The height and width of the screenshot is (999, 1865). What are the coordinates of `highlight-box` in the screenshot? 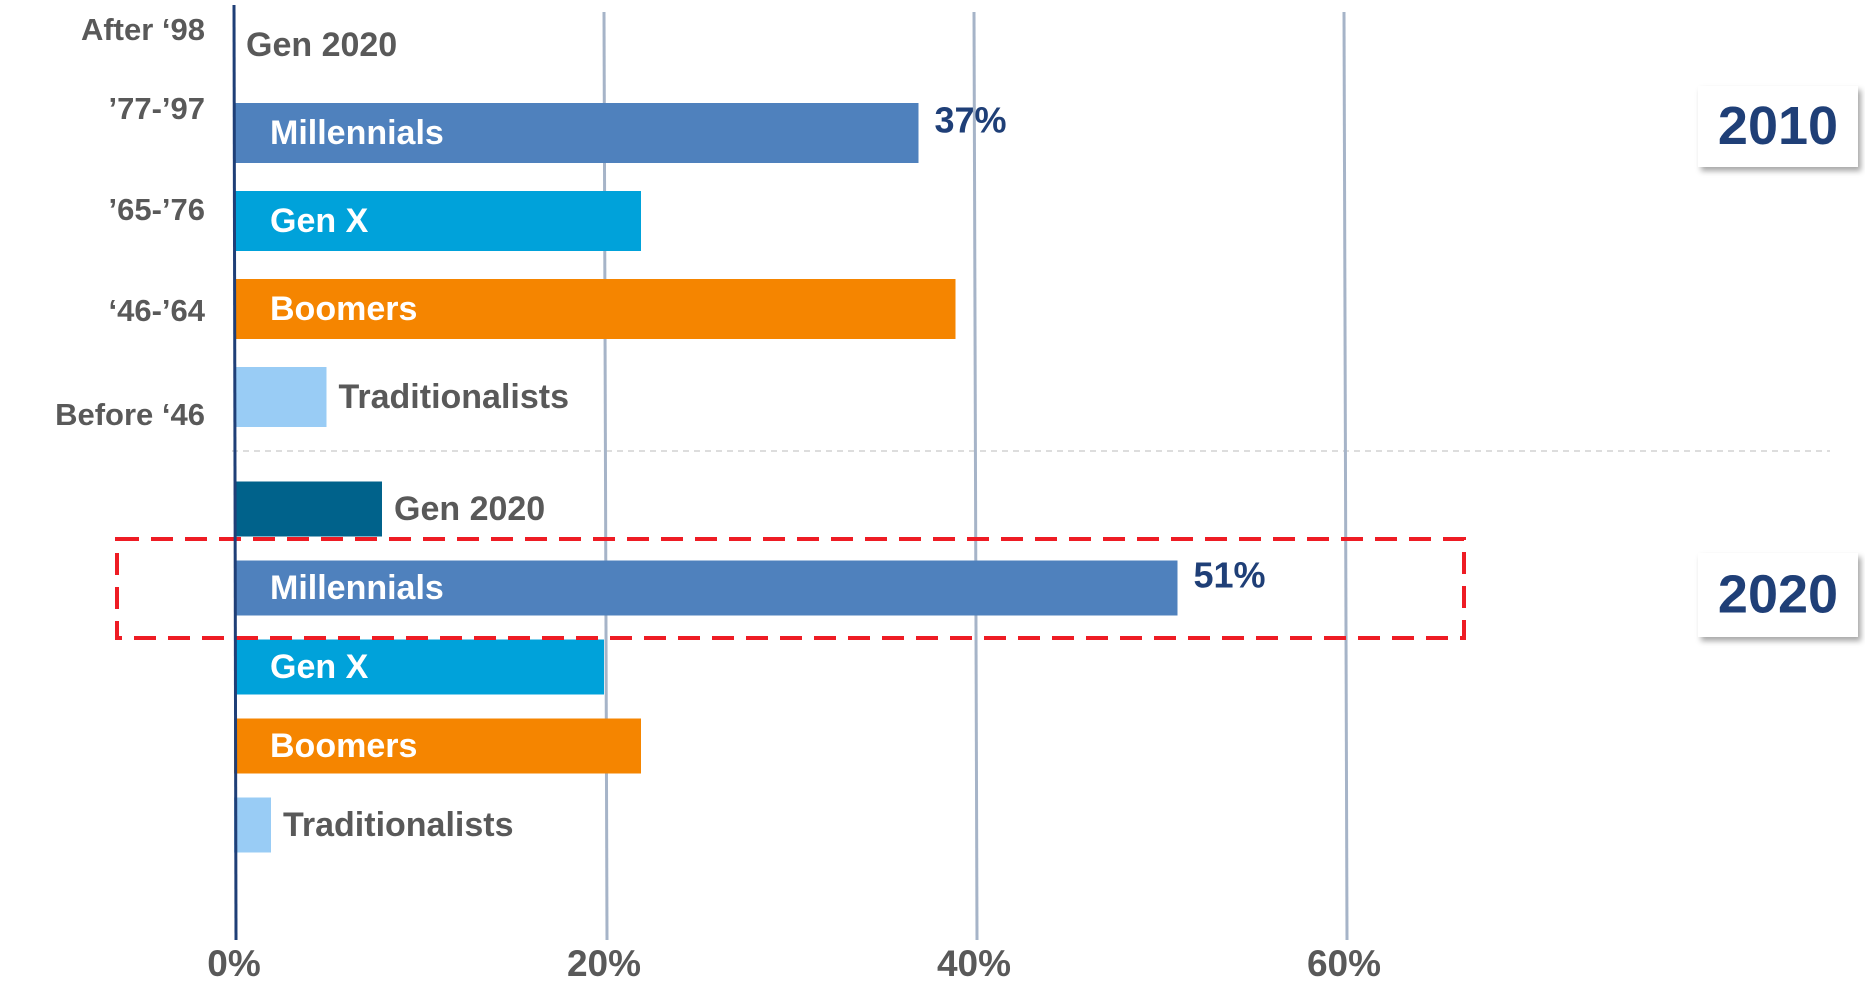 It's located at (790, 588).